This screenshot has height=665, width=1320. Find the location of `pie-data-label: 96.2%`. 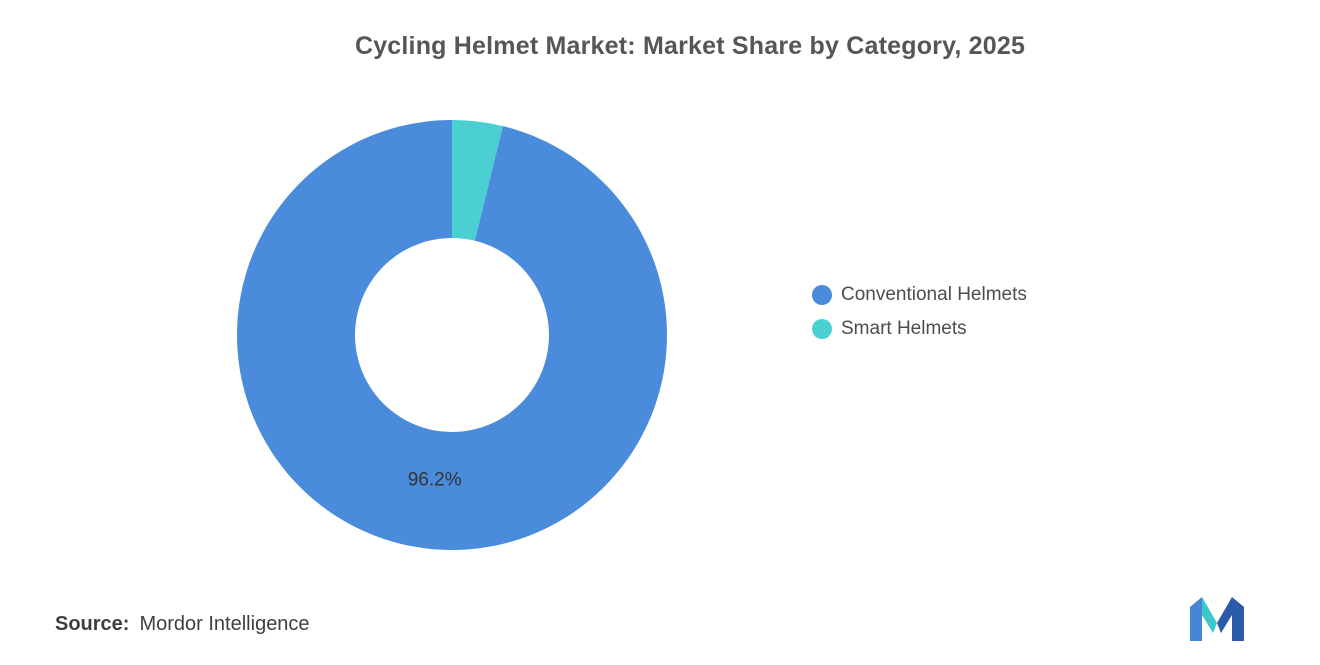

pie-data-label: 96.2% is located at coordinates (435, 479).